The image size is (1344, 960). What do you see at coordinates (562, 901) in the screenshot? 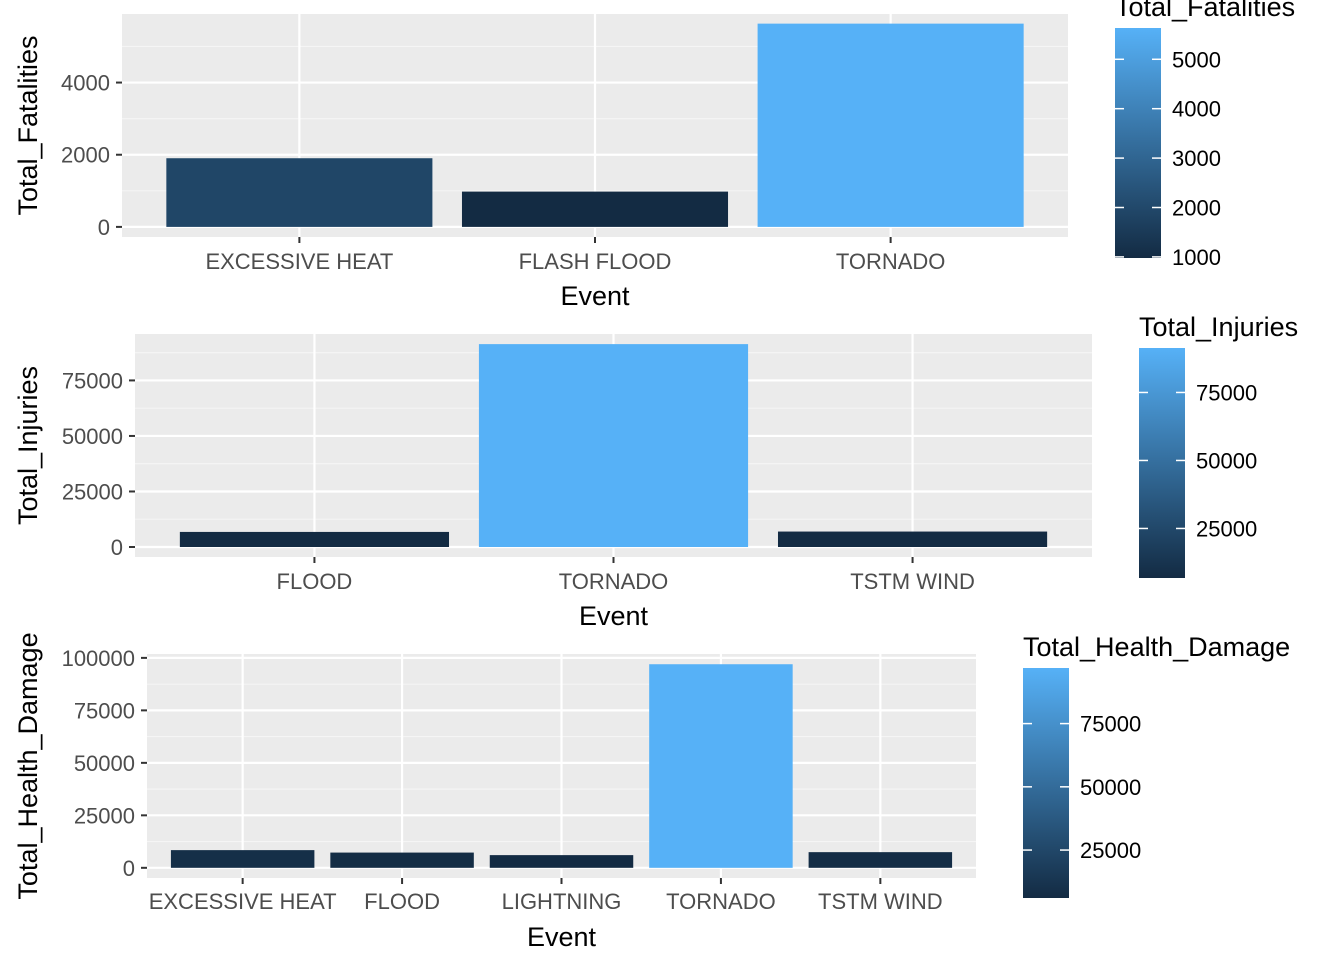
I see `x-tick-label: LIGHTNING` at bounding box center [562, 901].